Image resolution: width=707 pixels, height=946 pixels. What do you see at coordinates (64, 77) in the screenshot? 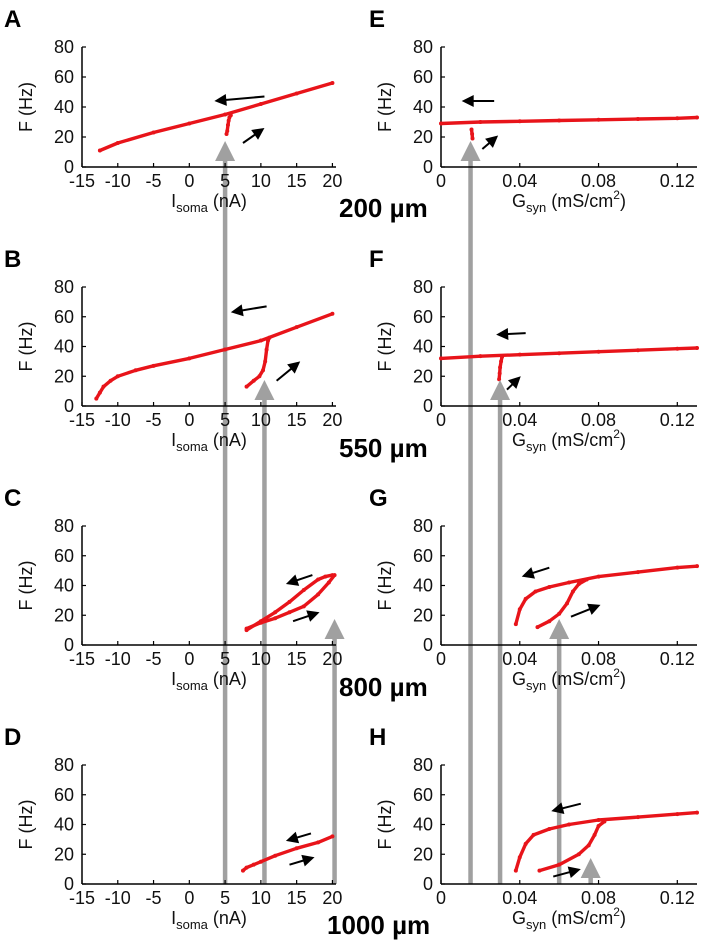
I see `y-tick-label: 60` at bounding box center [64, 77].